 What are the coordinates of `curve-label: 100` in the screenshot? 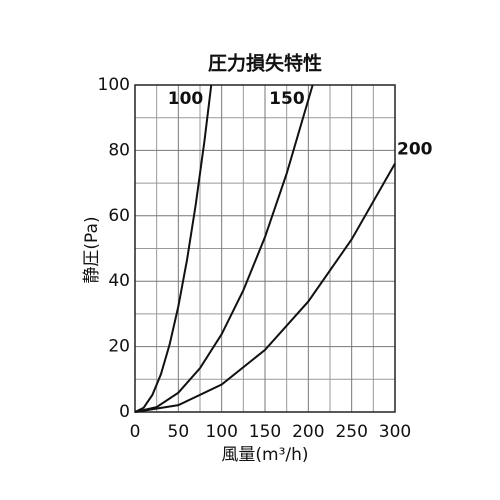 It's located at (186, 99).